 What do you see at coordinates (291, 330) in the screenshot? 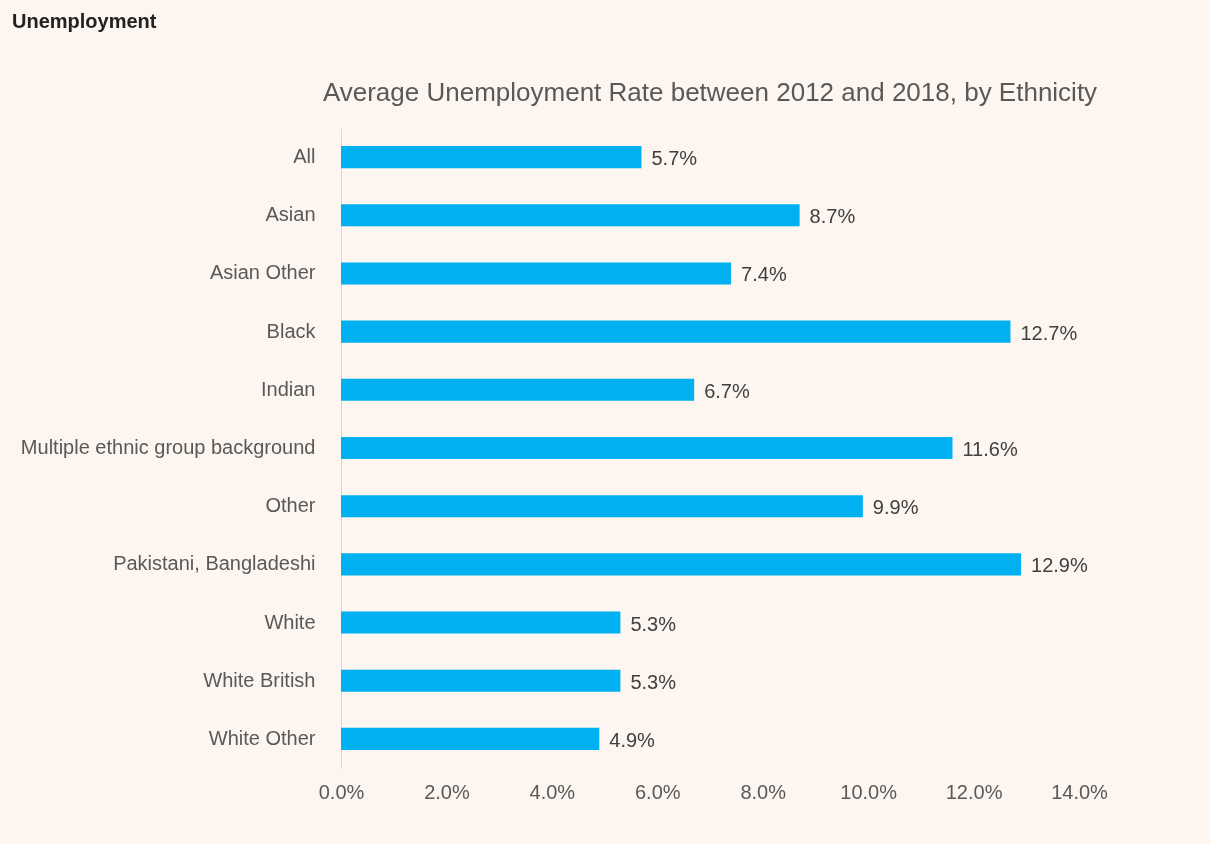
I see `y-tick-label: Black` at bounding box center [291, 330].